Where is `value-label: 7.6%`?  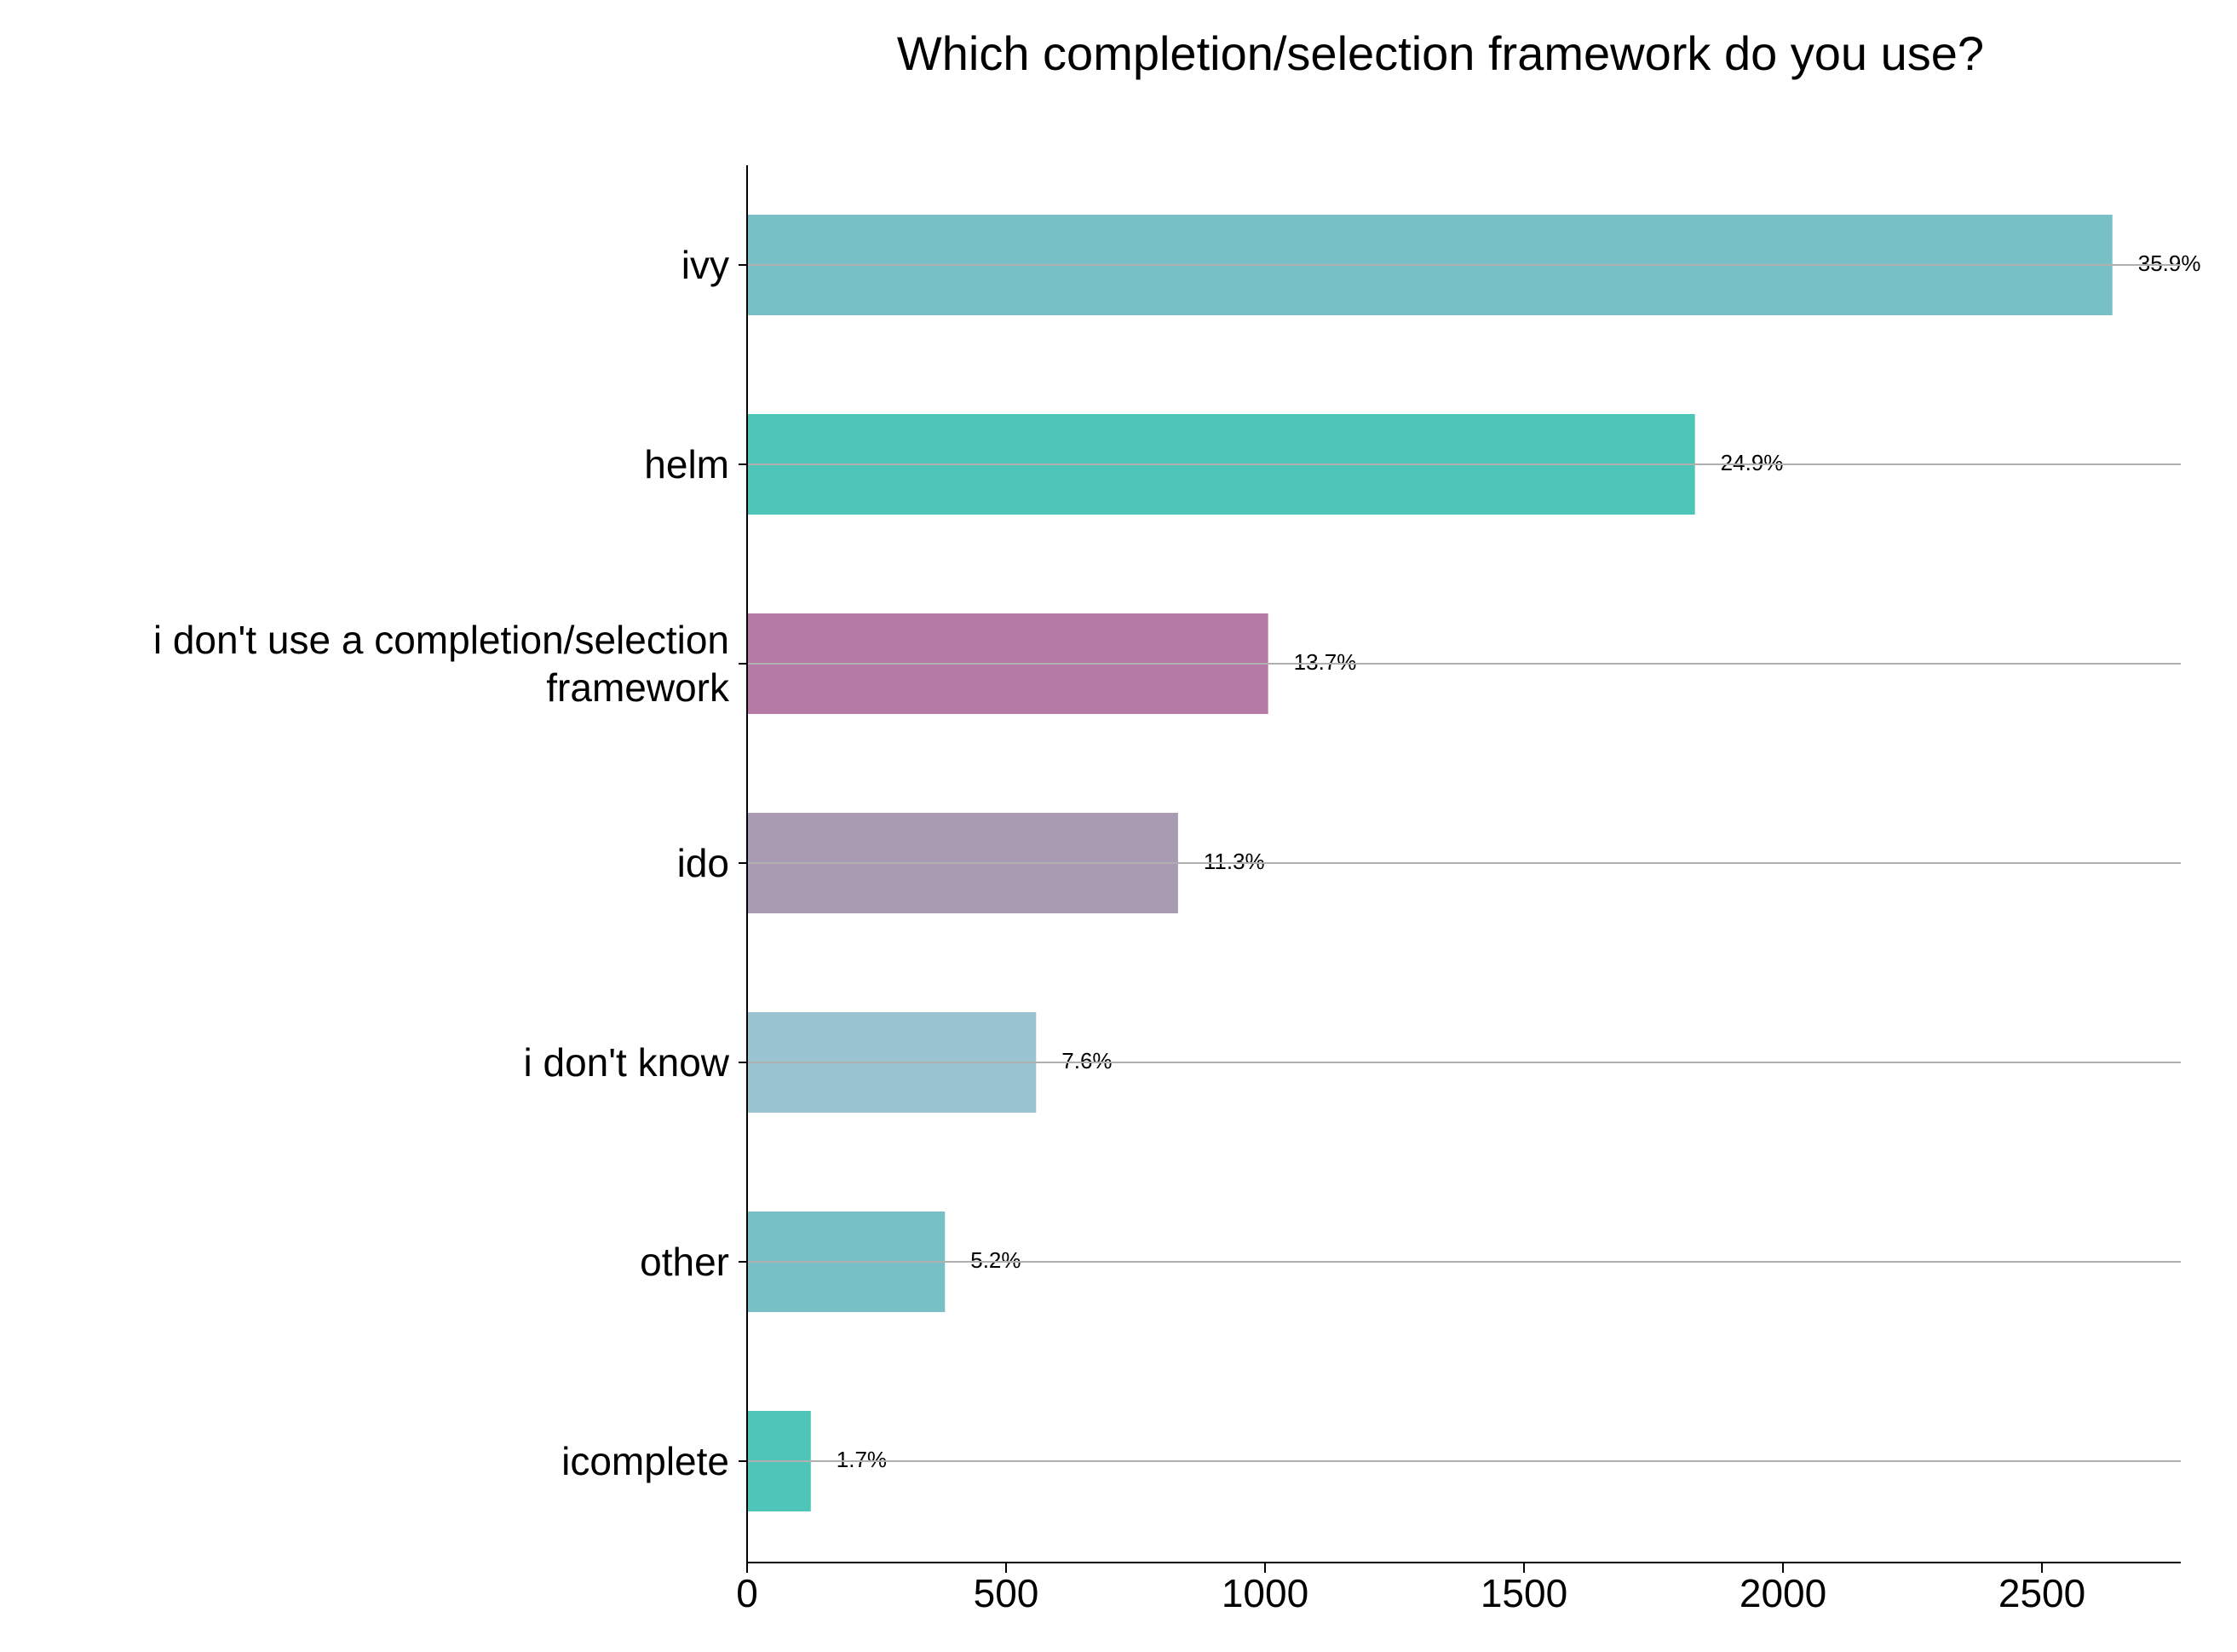 value-label: 7.6% is located at coordinates (1086, 1061).